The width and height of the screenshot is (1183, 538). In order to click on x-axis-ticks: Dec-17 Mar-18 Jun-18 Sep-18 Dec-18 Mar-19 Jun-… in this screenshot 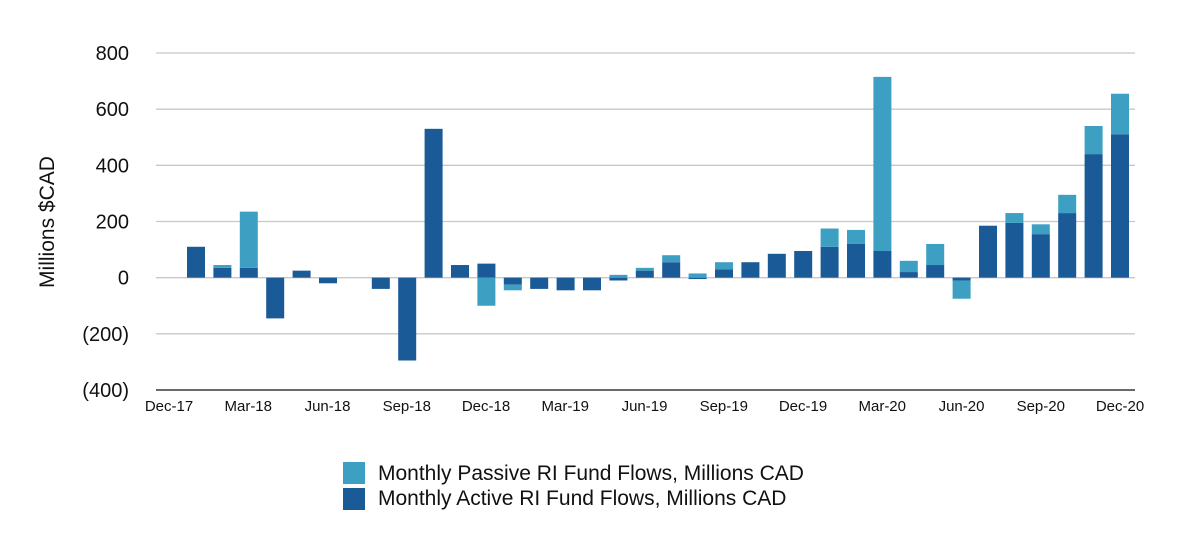, I will do `click(644, 406)`.